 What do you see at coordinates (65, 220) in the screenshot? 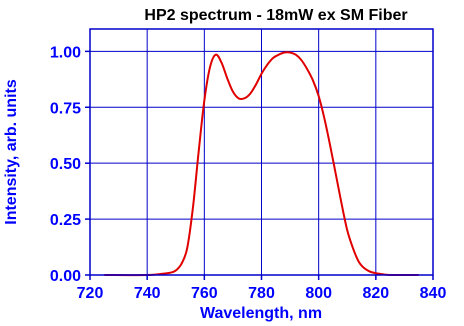
I see `y-tick-label: 0.25` at bounding box center [65, 220].